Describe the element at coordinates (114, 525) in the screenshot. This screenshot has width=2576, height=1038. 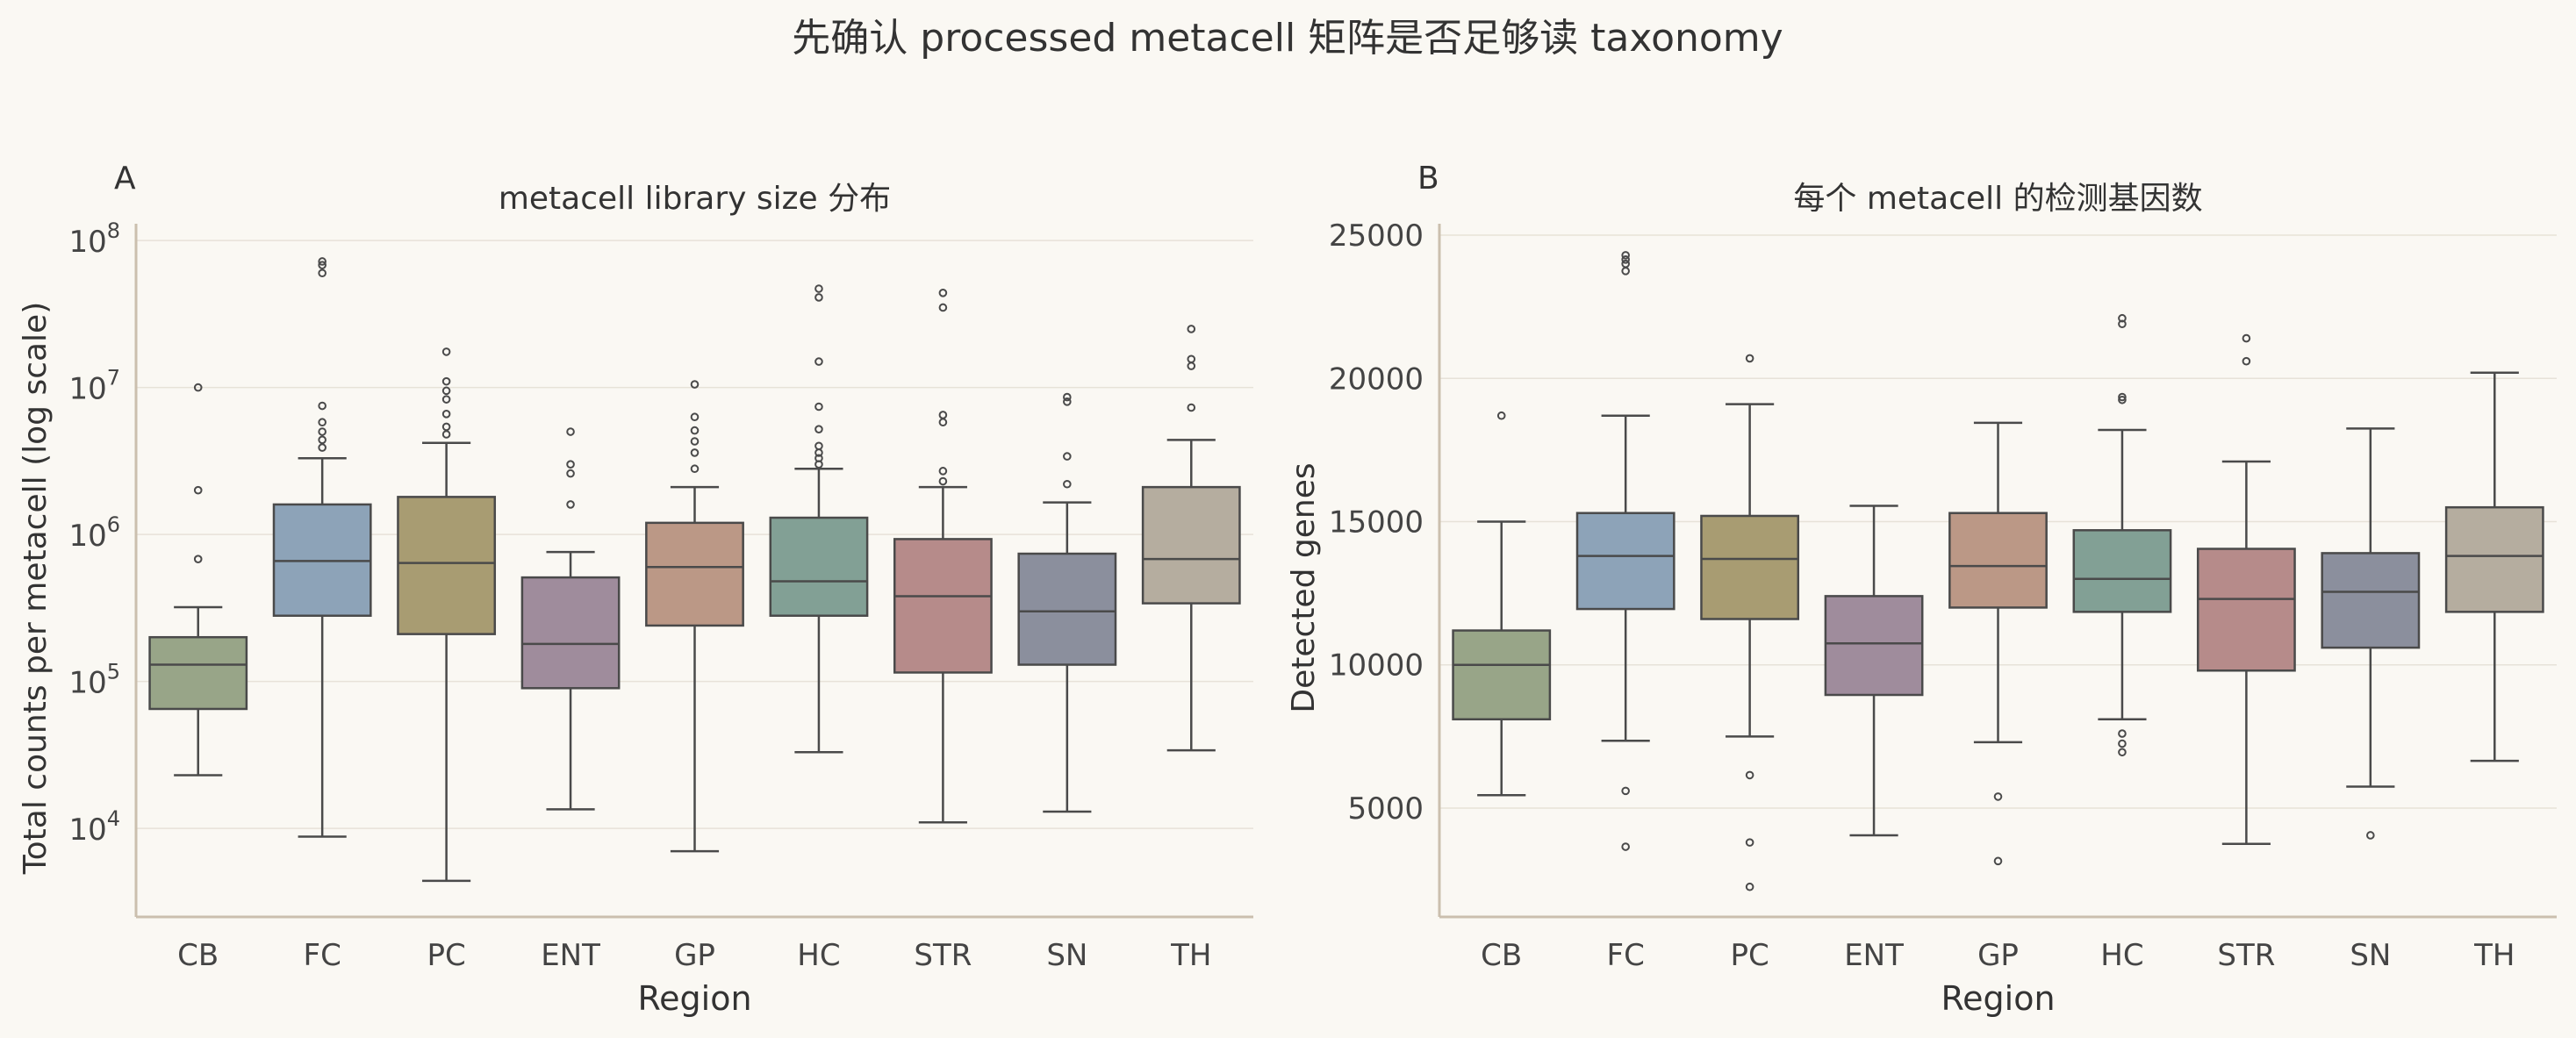
I see `y-tick-exponent: 6` at that location.